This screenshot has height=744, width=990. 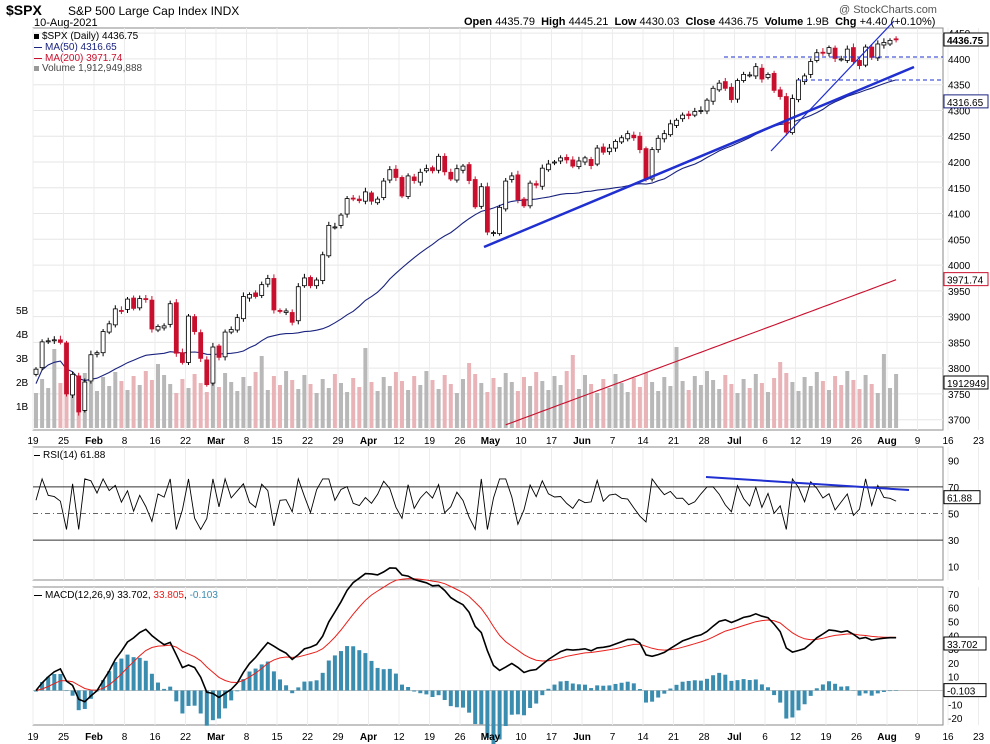 I want to click on date-tick-label: 17, so click(x=552, y=737).